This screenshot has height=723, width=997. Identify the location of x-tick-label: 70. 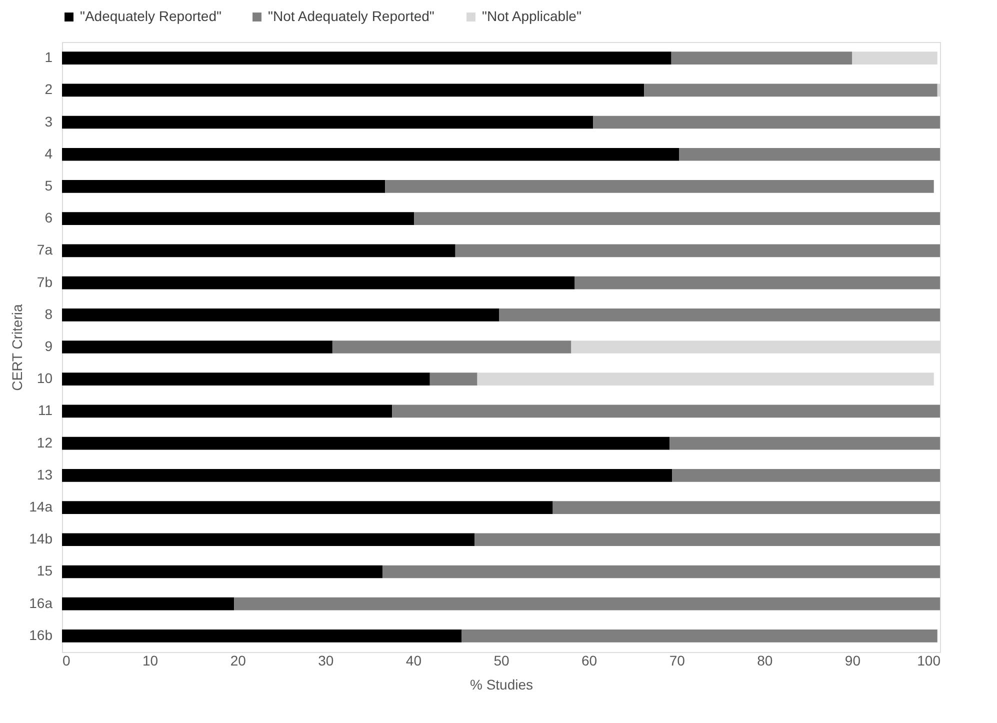
(677, 660).